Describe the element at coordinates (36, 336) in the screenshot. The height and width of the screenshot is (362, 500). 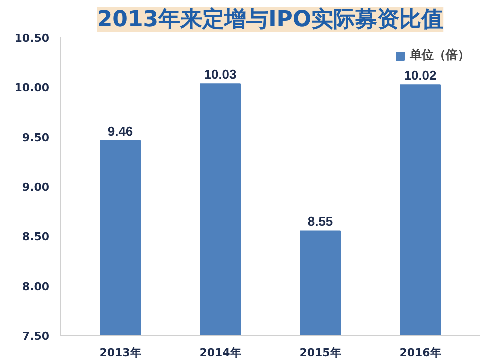
I see `y-tick-label: 7.50` at that location.